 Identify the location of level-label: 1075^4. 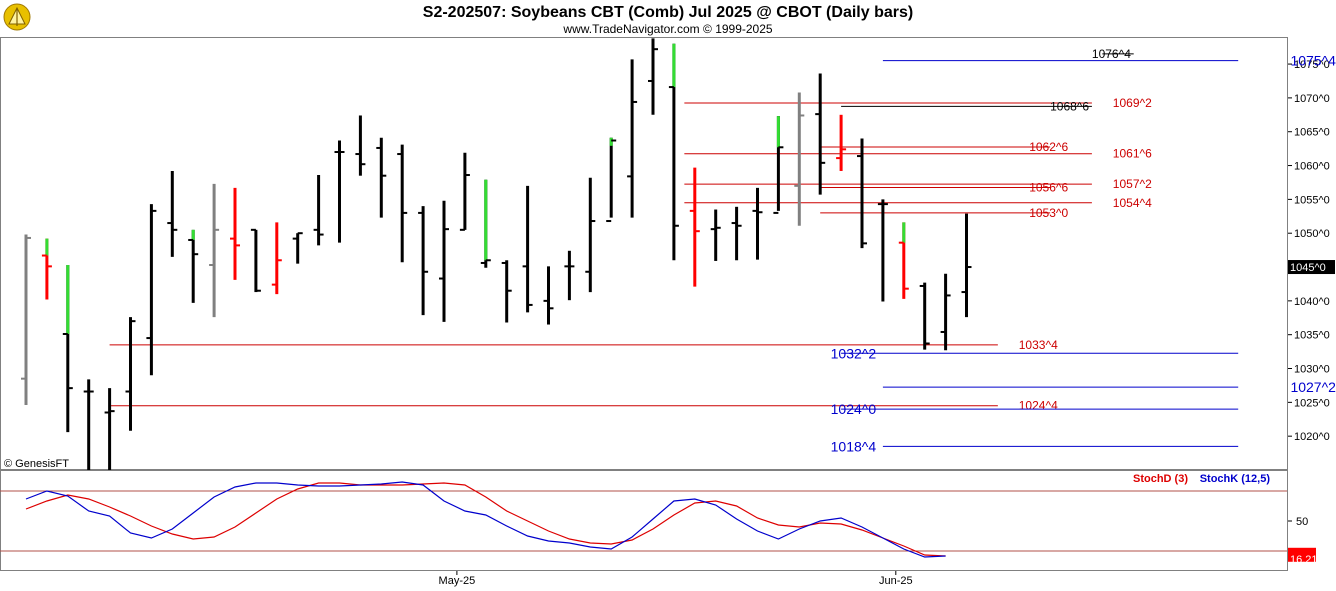
(1313, 61).